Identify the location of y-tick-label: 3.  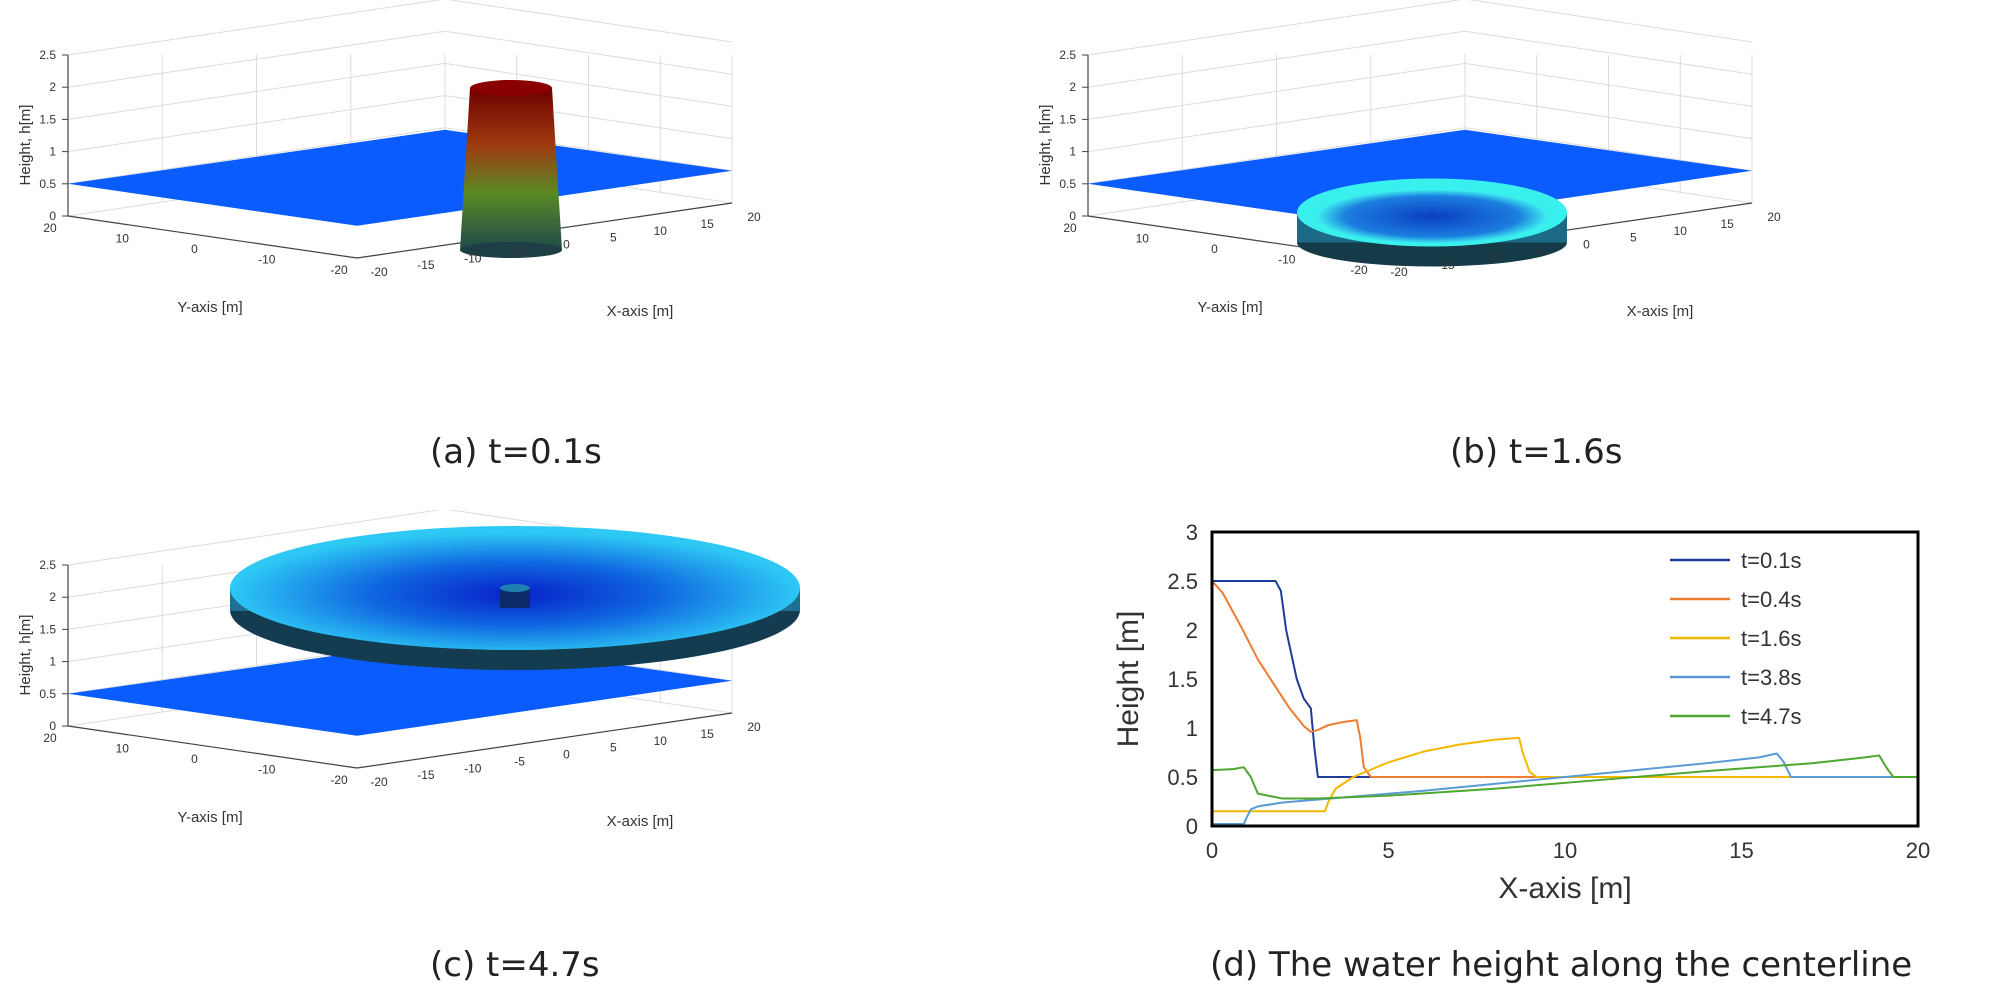
(1192, 532).